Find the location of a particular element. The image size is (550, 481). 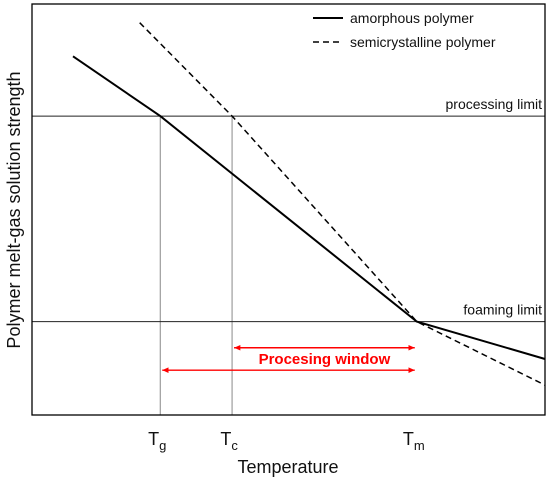

x-tick-labels: Tg Tc Tm is located at coordinates (286, 441).